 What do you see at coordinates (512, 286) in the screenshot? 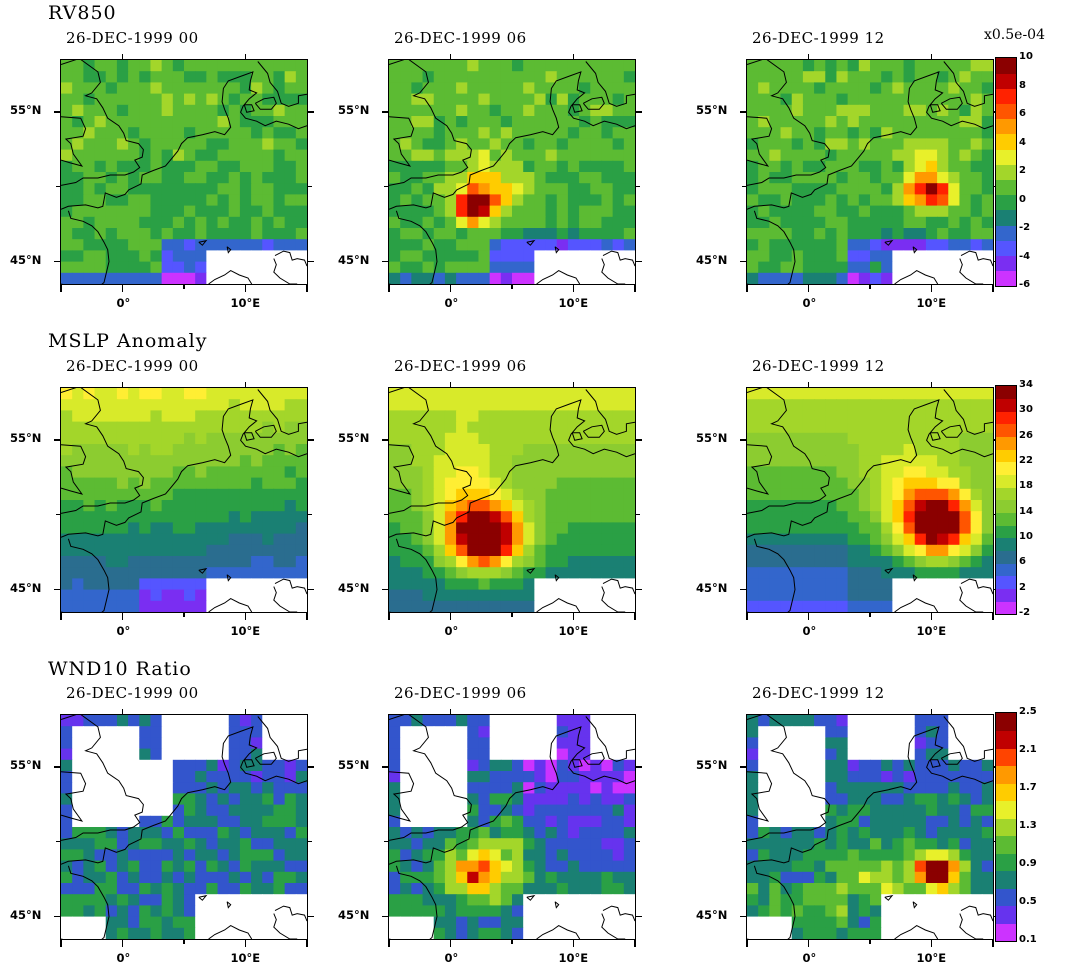
I see `lon-minor-tick` at bounding box center [512, 286].